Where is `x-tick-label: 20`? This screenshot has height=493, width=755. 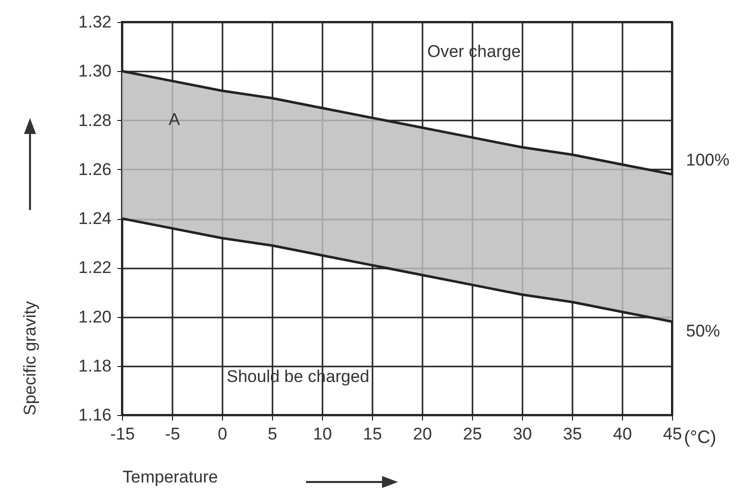
x-tick-label: 20 is located at coordinates (422, 434).